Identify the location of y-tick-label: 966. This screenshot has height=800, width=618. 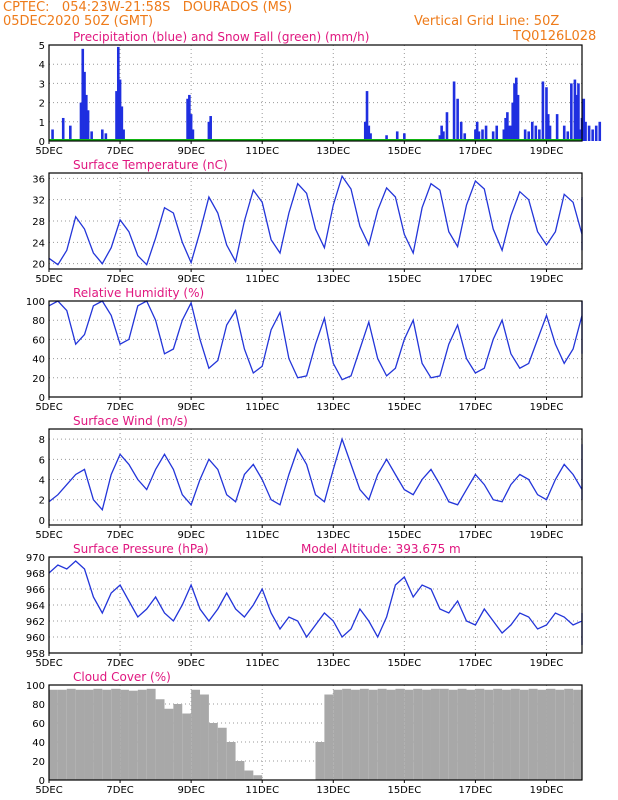
(35, 590).